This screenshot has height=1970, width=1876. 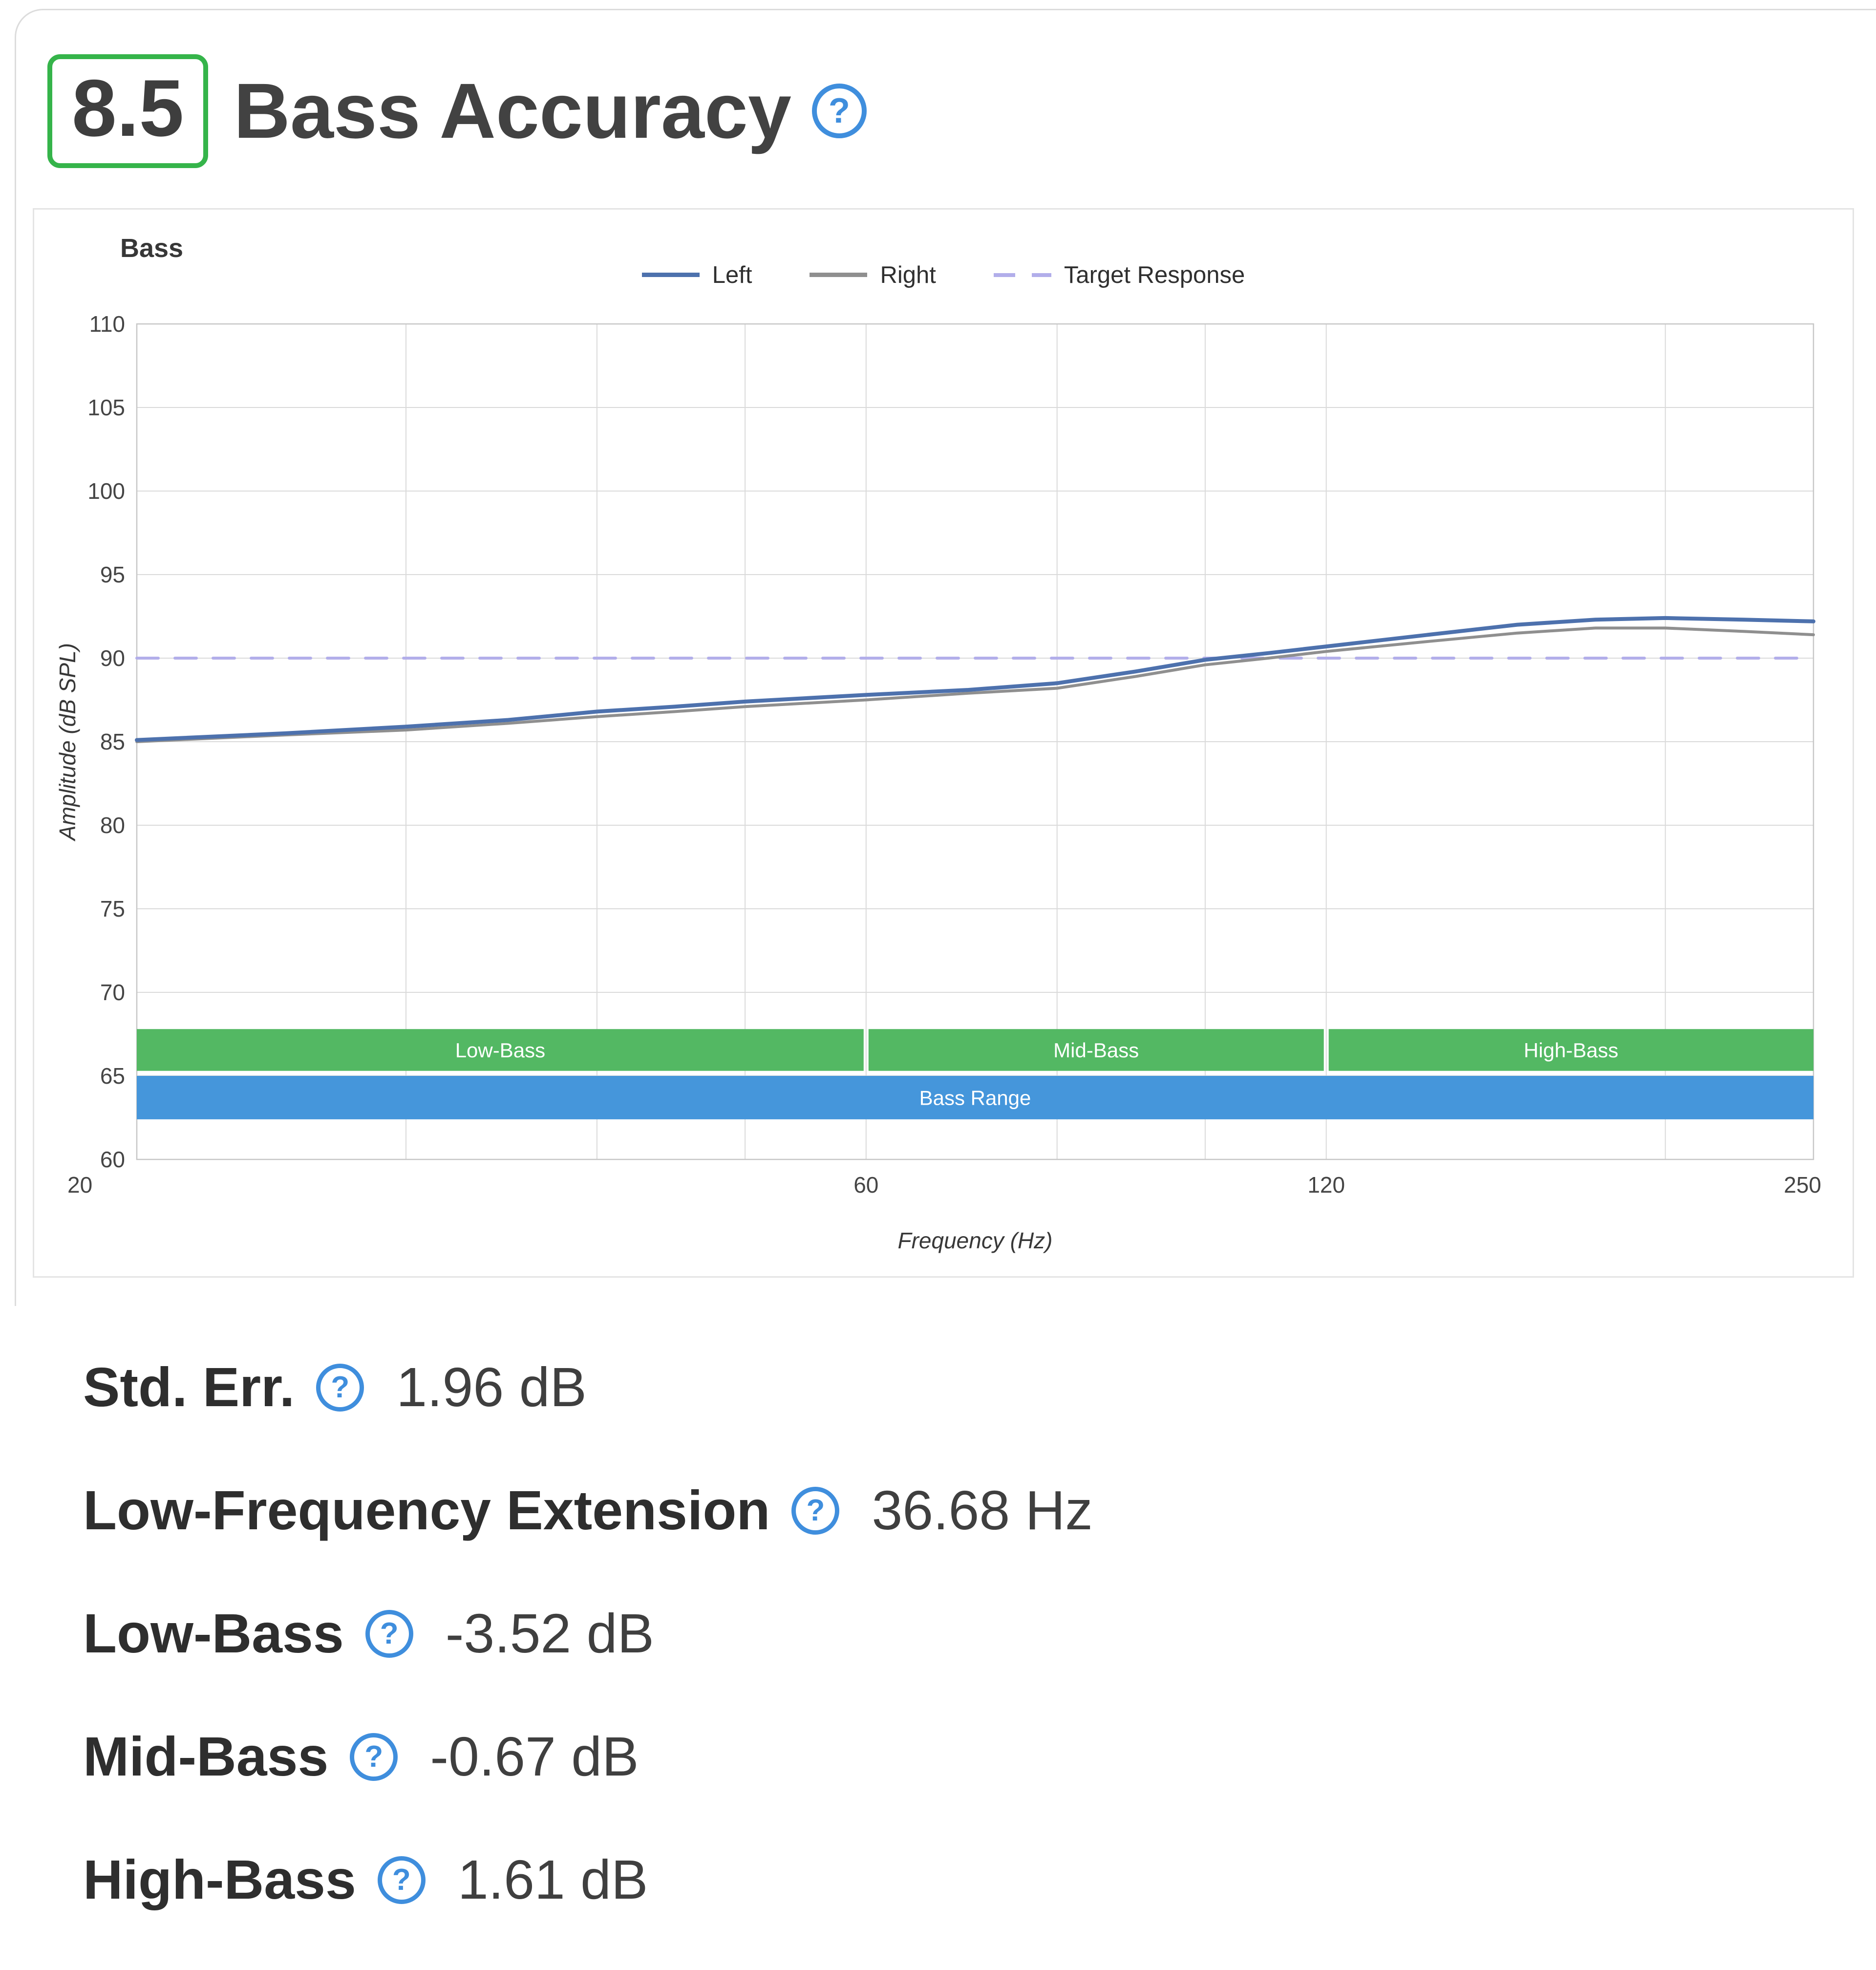 I want to click on legend-item-target-response: Target Response, so click(x=1119, y=275).